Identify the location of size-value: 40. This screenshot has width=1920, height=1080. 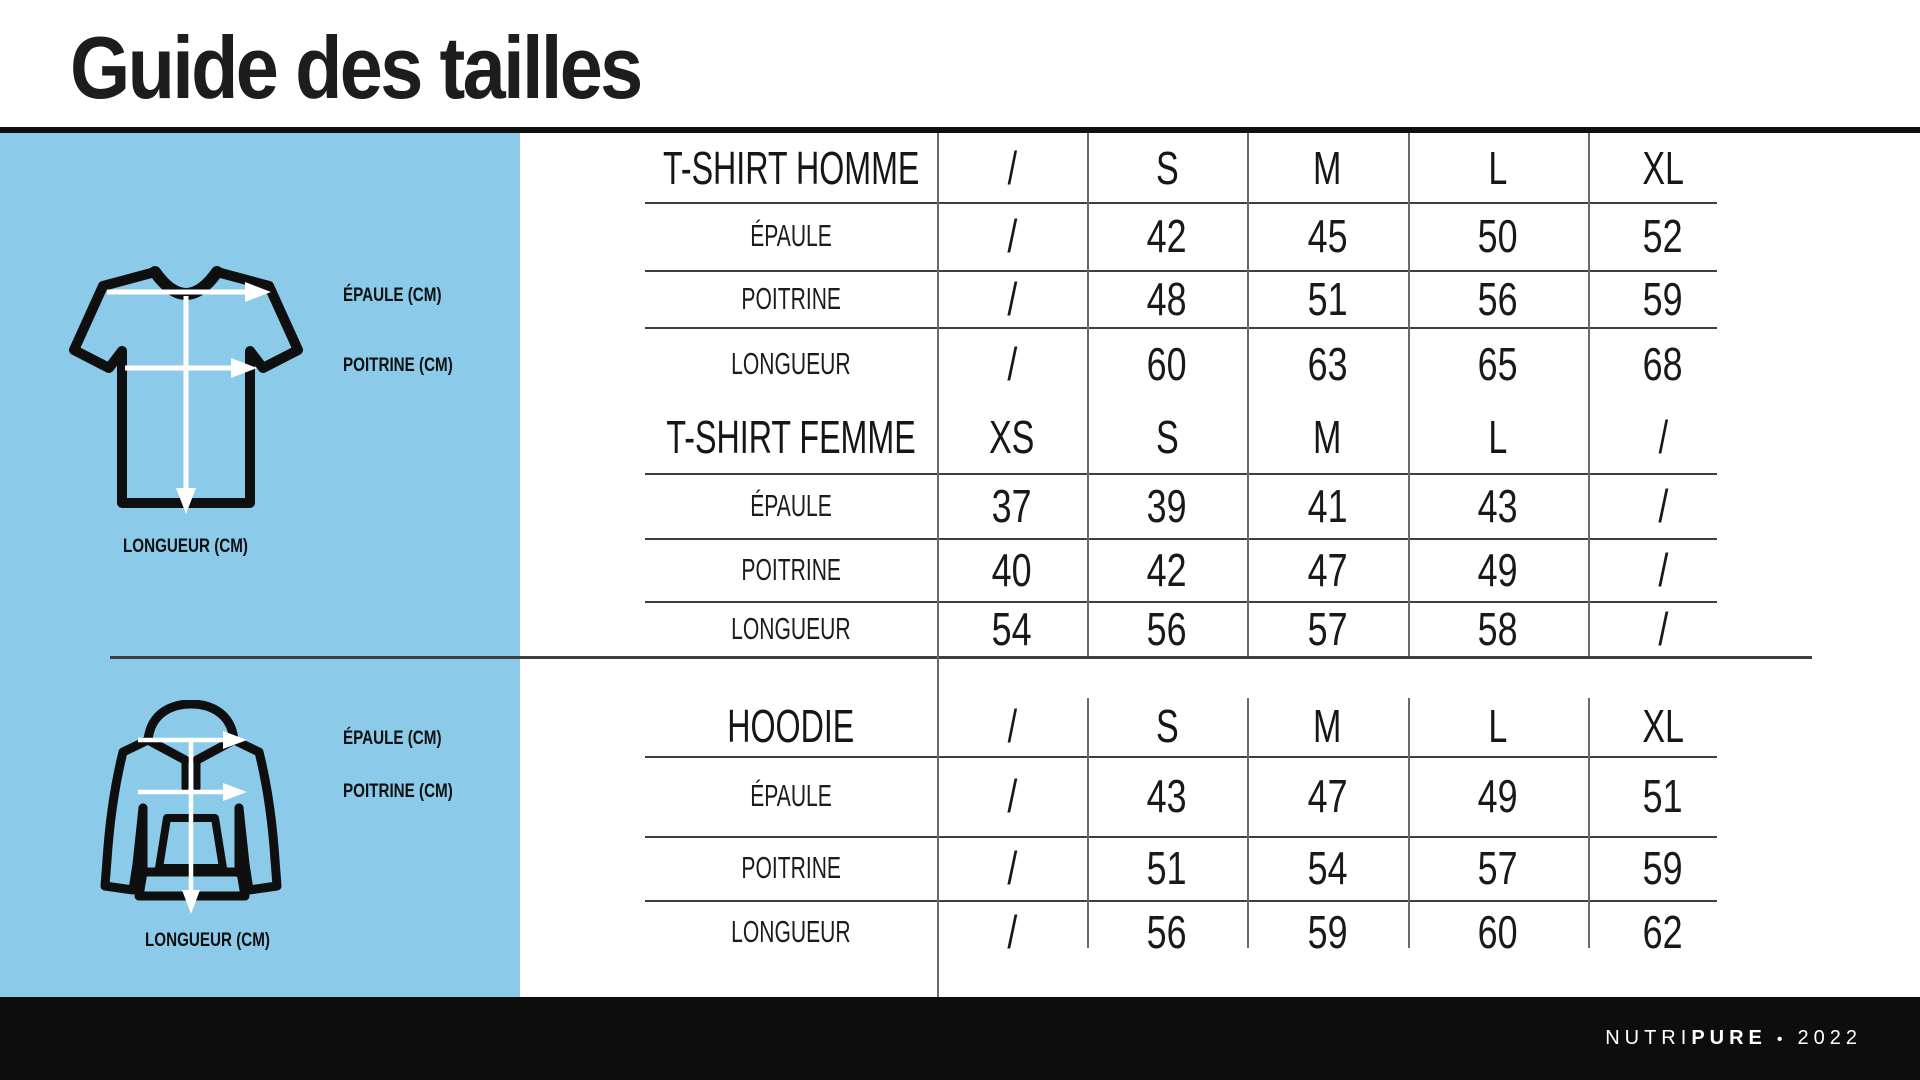
(1012, 569).